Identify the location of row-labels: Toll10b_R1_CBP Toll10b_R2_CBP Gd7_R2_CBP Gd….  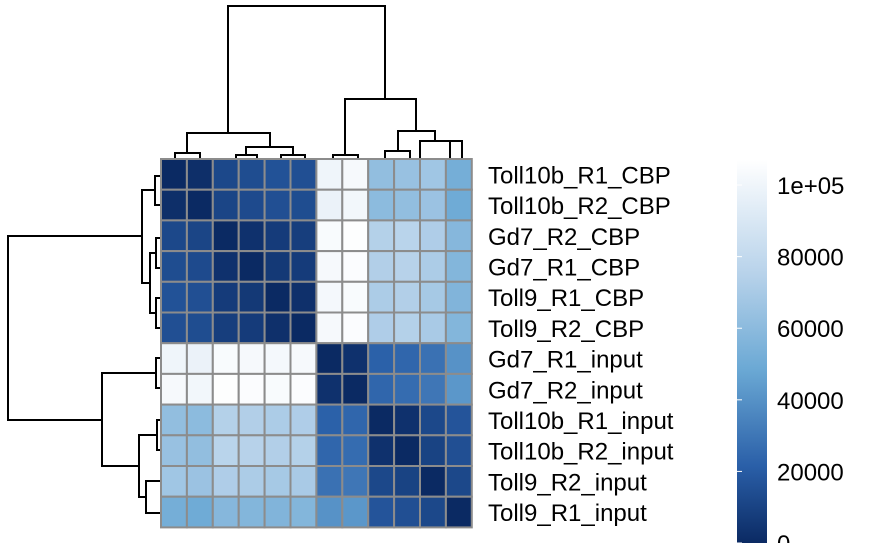
(581, 344).